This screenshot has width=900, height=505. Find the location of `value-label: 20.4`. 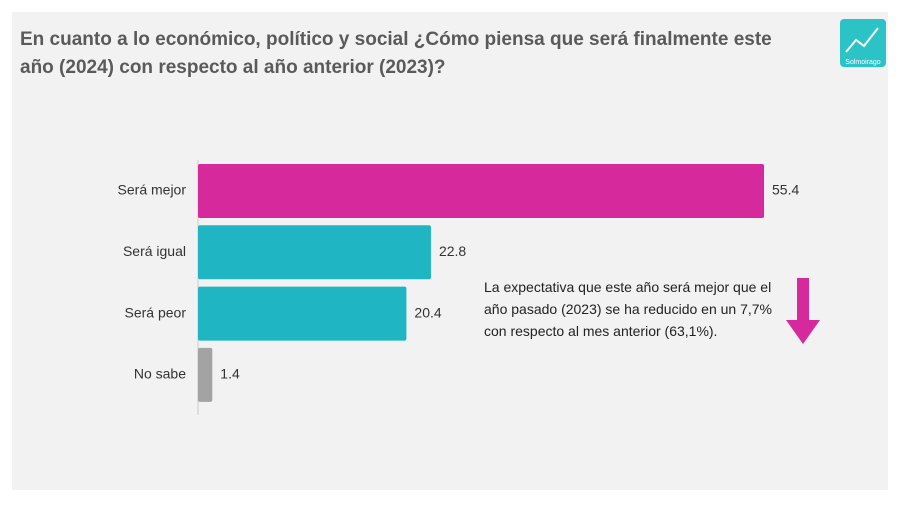

value-label: 20.4 is located at coordinates (427, 312).